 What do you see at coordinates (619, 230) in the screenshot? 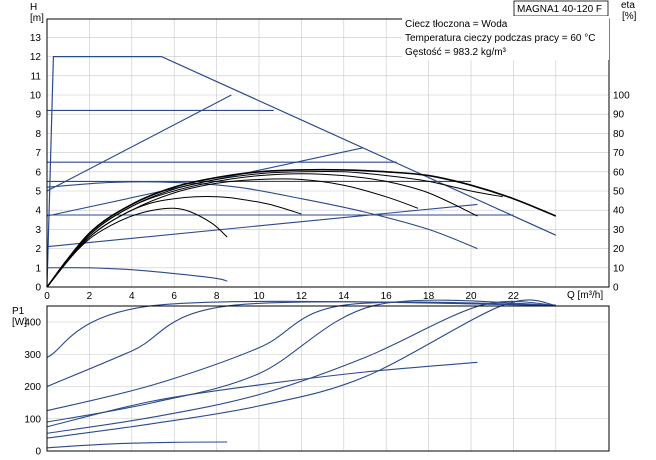
I see `y2-tick-label: 30` at bounding box center [619, 230].